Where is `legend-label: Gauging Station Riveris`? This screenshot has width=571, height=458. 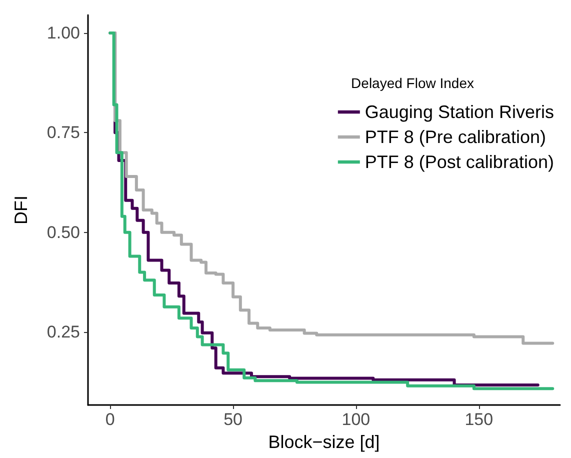
legend-label: Gauging Station Riveris is located at coordinates (459, 112).